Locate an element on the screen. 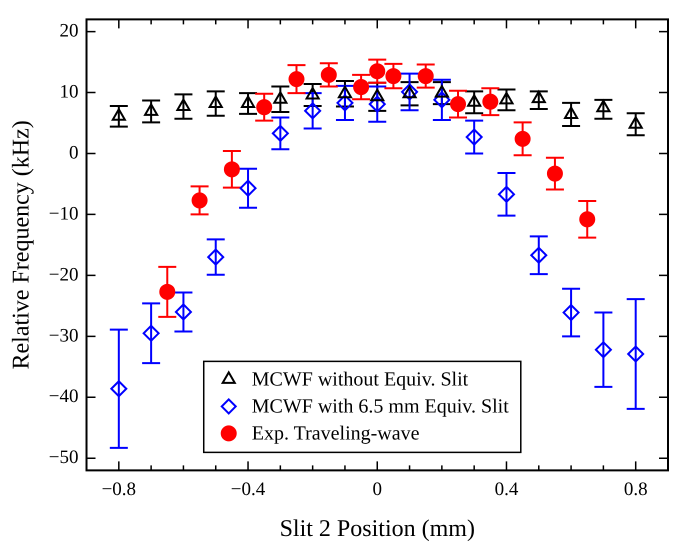 Image resolution: width=680 pixels, height=552 pixels. x-tick-label: 0.4 is located at coordinates (506, 489).